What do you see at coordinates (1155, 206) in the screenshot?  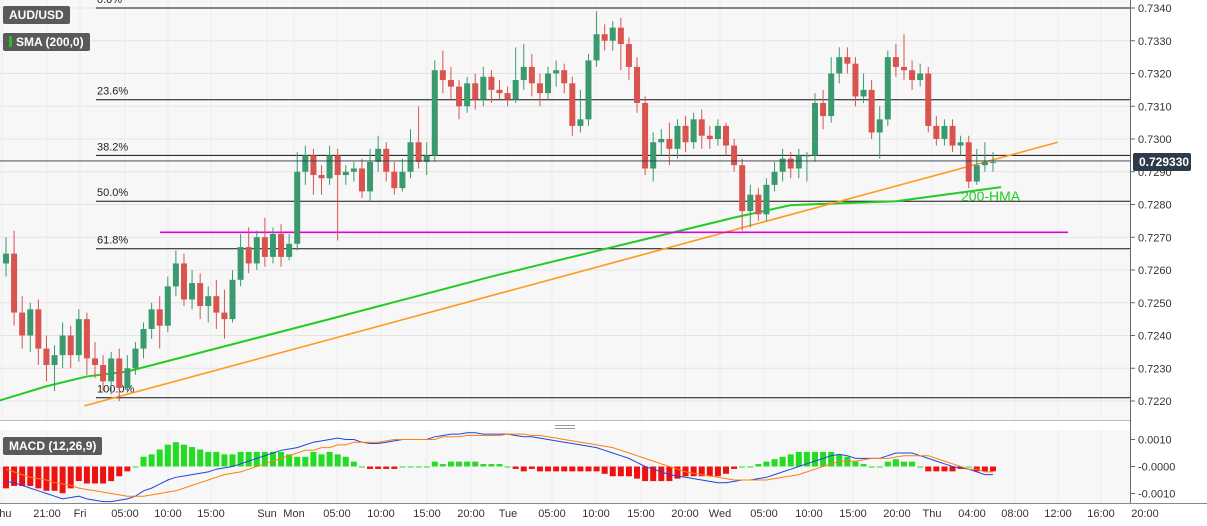 I see `y-tick-label: 0.7280` at bounding box center [1155, 206].